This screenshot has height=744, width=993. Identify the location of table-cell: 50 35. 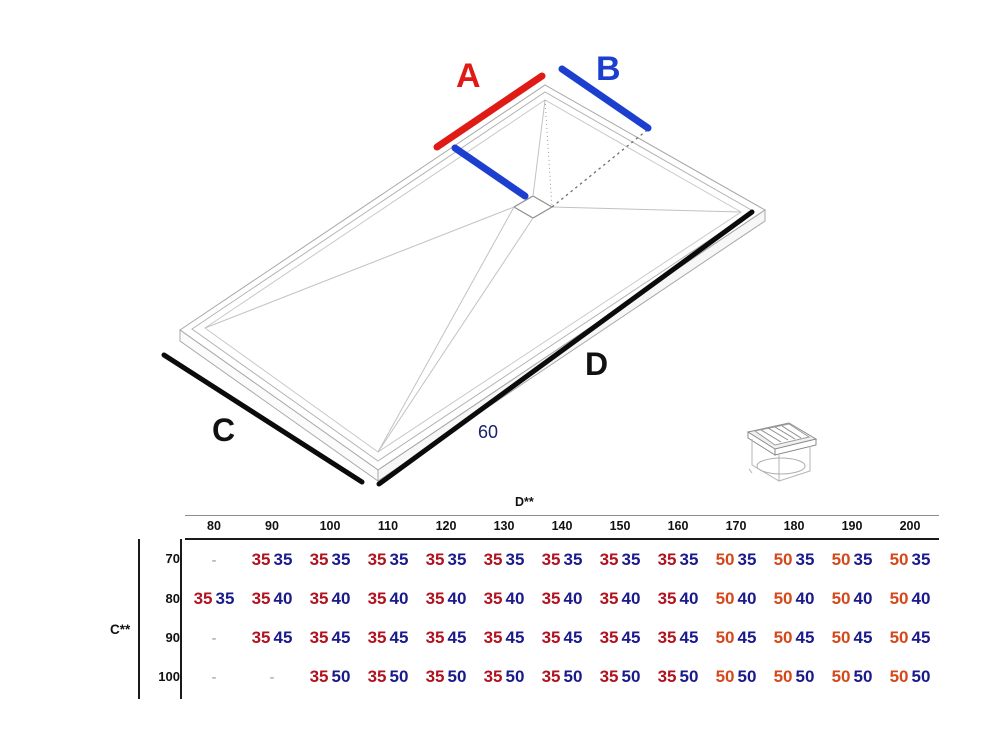
(852, 559).